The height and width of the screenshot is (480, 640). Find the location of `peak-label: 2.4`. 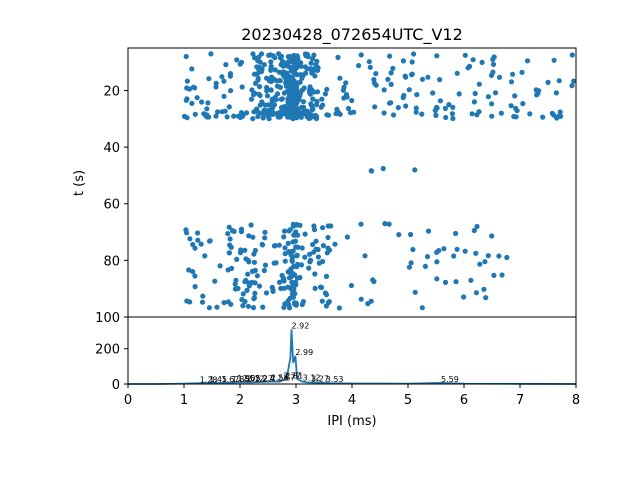

peak-label: 2.4 is located at coordinates (268, 378).